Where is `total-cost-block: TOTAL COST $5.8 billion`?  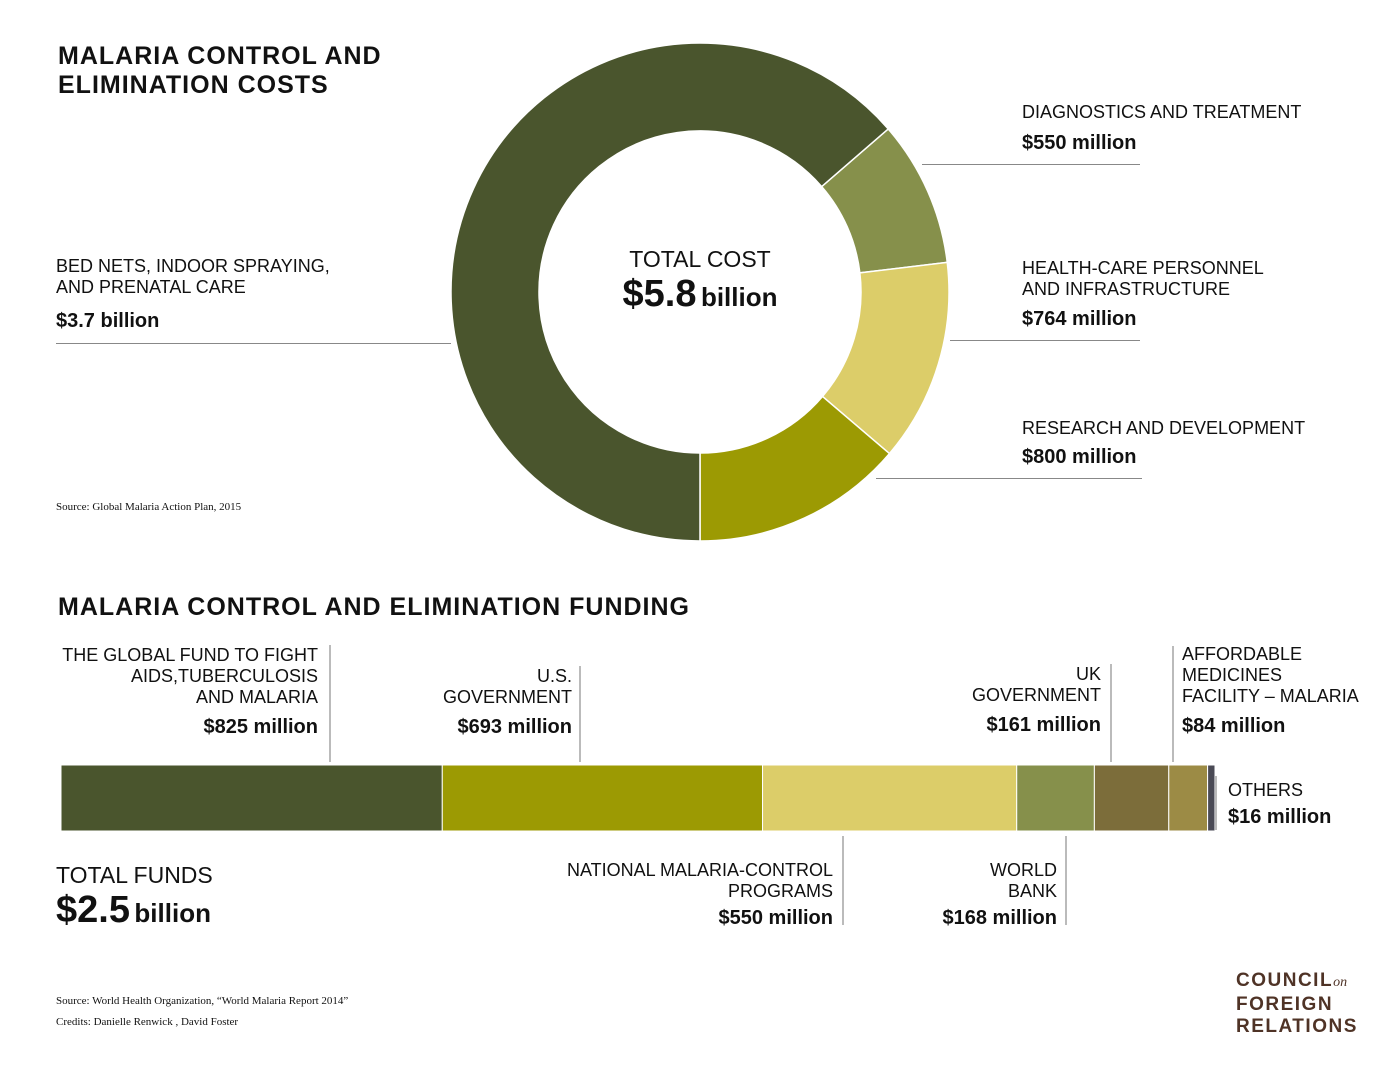
total-cost-block: TOTAL COST $5.8 billion is located at coordinates (700, 281).